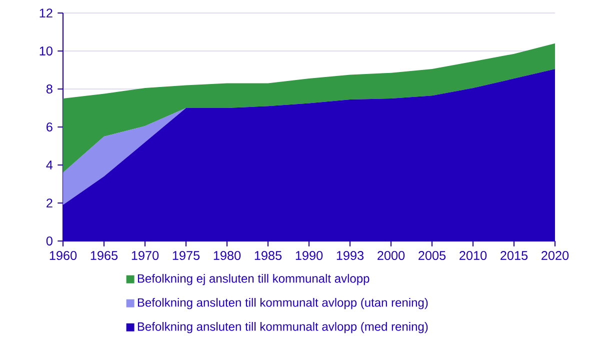 The height and width of the screenshot is (348, 591). I want to click on x-tick-label: 2010, so click(473, 255).